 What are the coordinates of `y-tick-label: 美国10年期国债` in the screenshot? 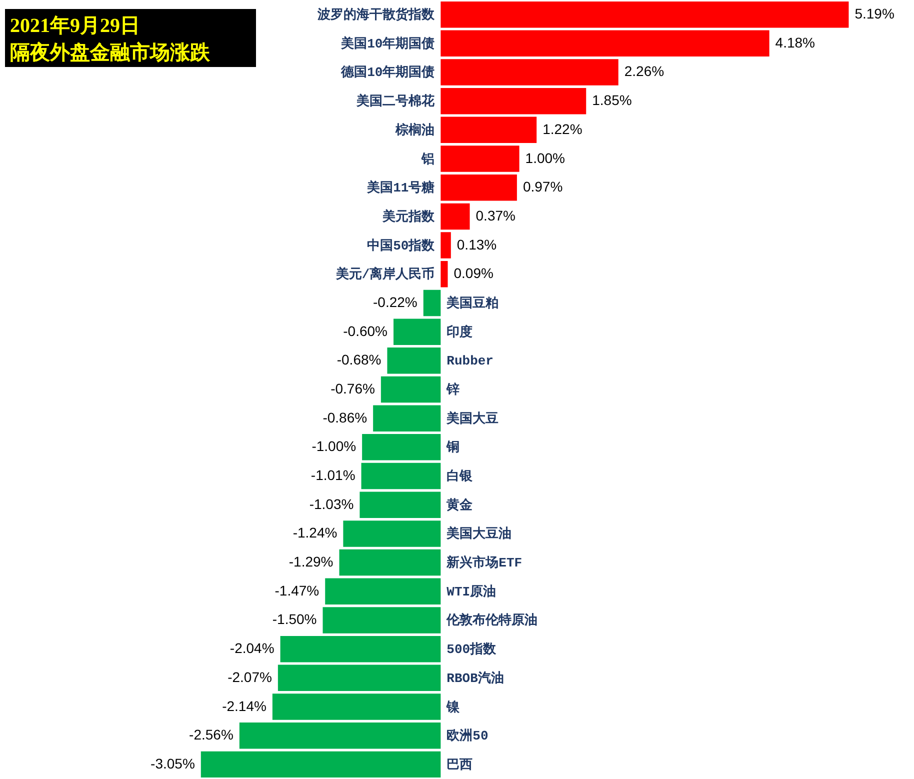 It's located at (387, 43).